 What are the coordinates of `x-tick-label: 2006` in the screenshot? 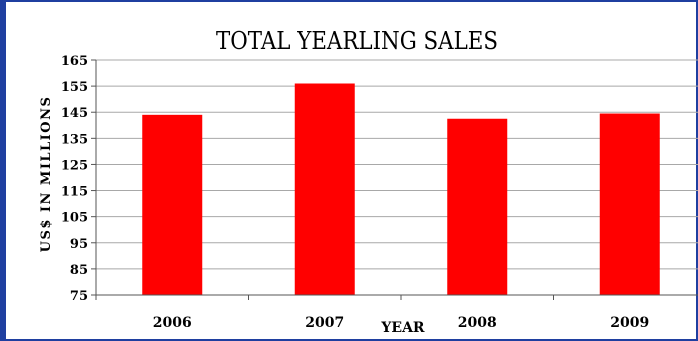 It's located at (172, 323).